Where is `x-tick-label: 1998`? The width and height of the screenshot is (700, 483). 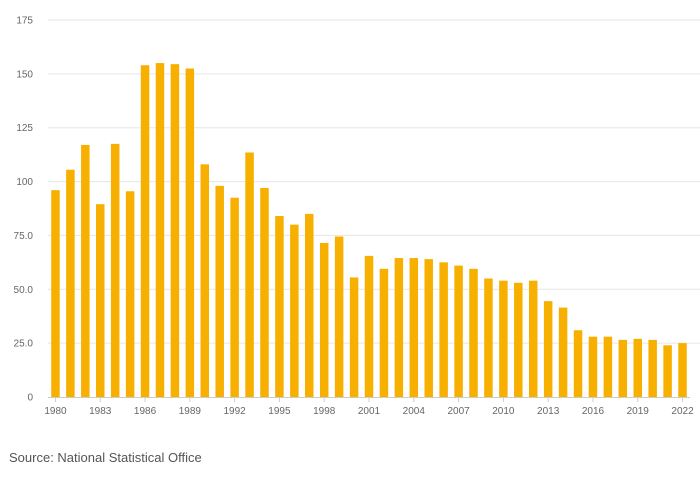 x-tick-label: 1998 is located at coordinates (324, 411).